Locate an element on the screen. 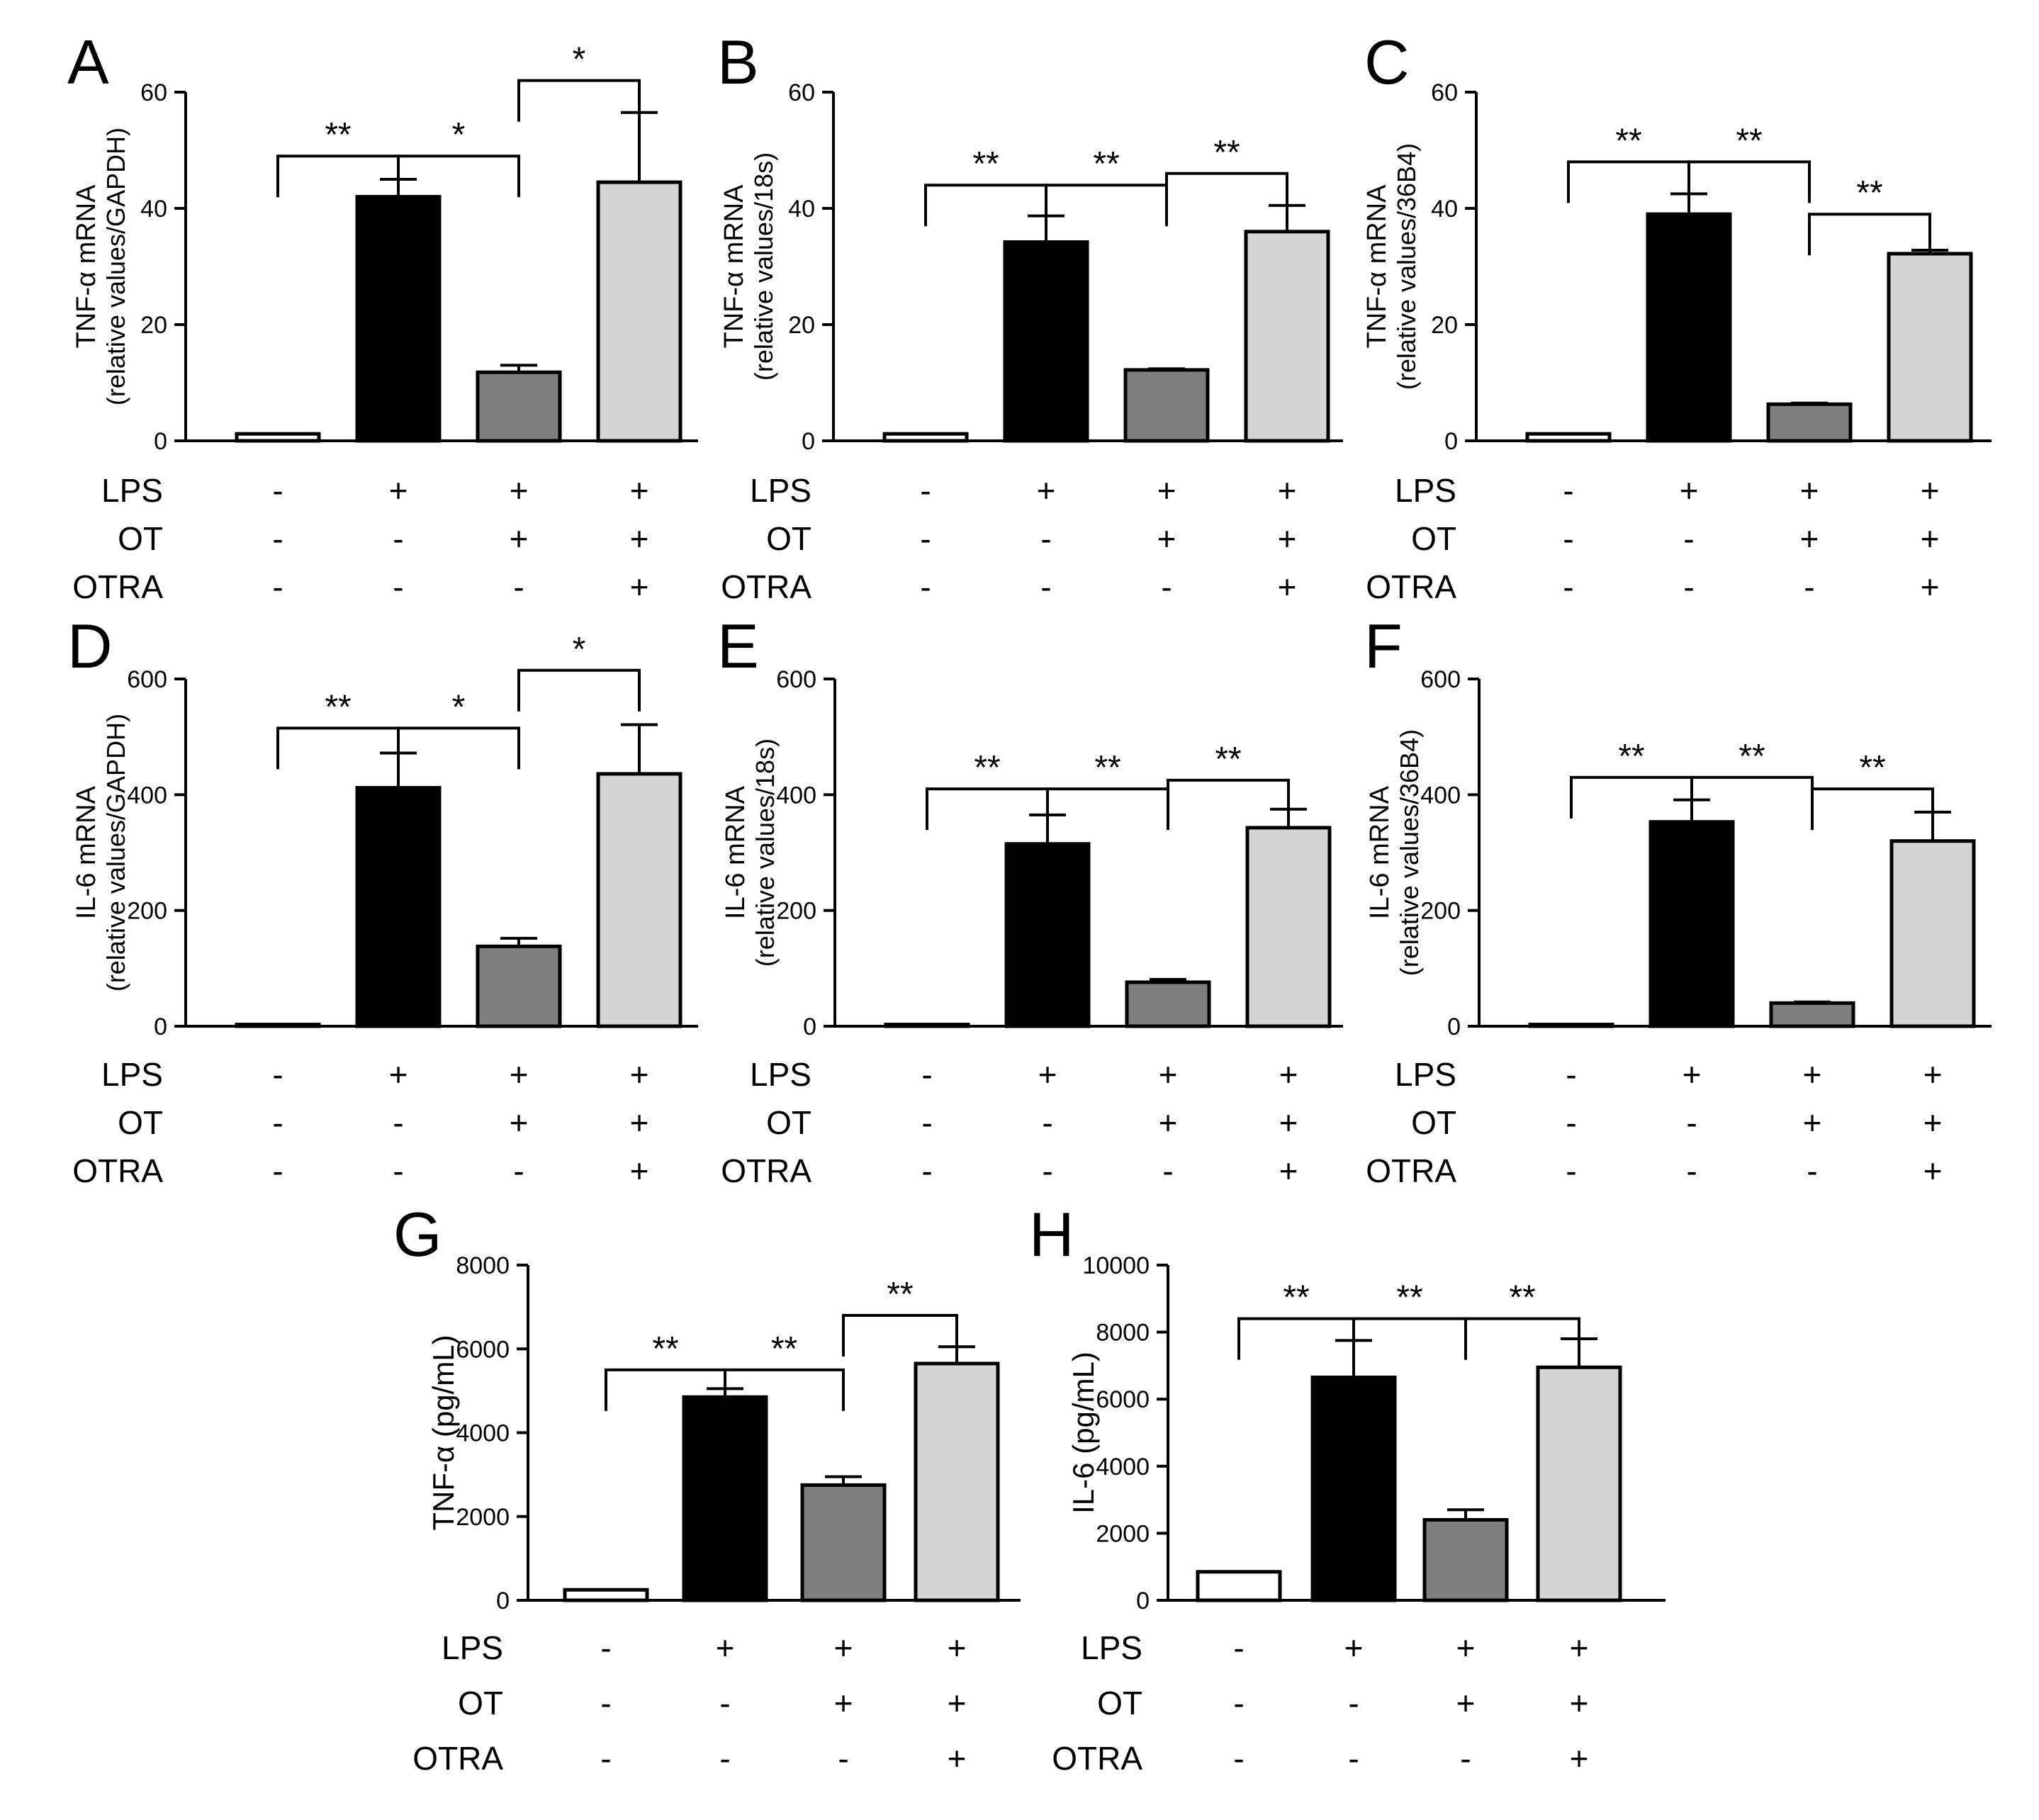  y-tick-label: 2000 is located at coordinates (1123, 1533).